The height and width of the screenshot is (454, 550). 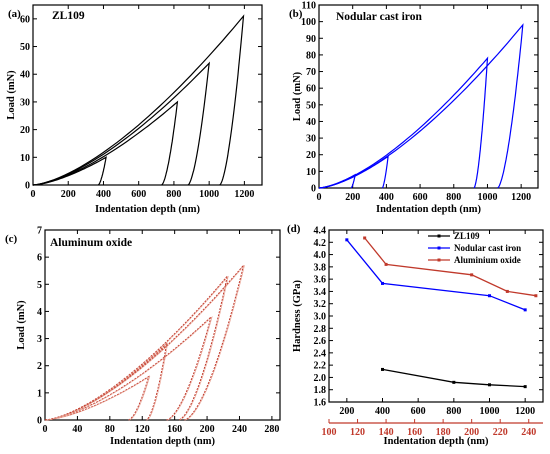 What do you see at coordinates (320, 231) in the screenshot?
I see `y-tick-label: 4.4` at bounding box center [320, 231].